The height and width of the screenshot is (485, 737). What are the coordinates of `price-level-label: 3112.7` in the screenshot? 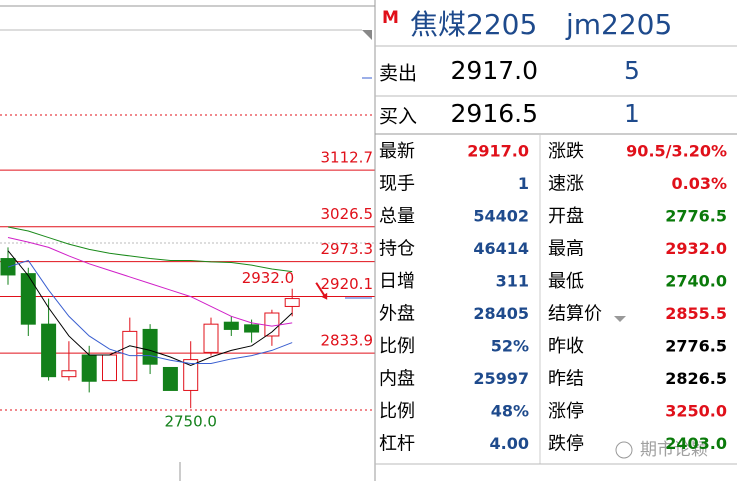 It's located at (347, 158).